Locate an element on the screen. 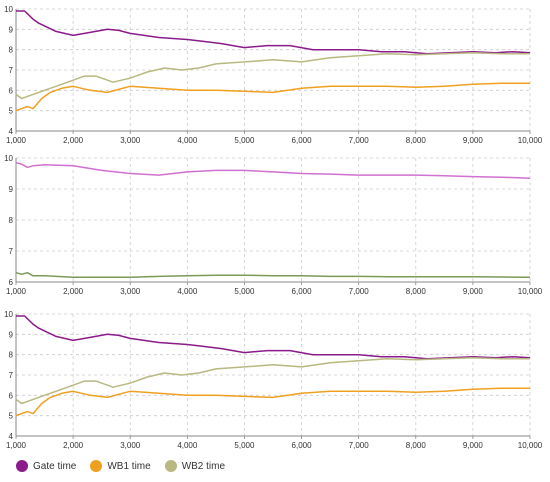 The image size is (550, 482). legend-label-wb1-time: WB1 time is located at coordinates (129, 466).